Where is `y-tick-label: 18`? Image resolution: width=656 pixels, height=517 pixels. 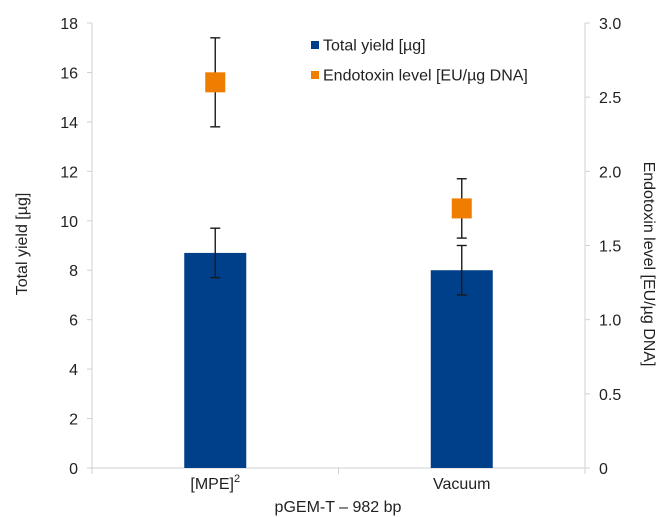 y-tick-label: 18 is located at coordinates (69, 24).